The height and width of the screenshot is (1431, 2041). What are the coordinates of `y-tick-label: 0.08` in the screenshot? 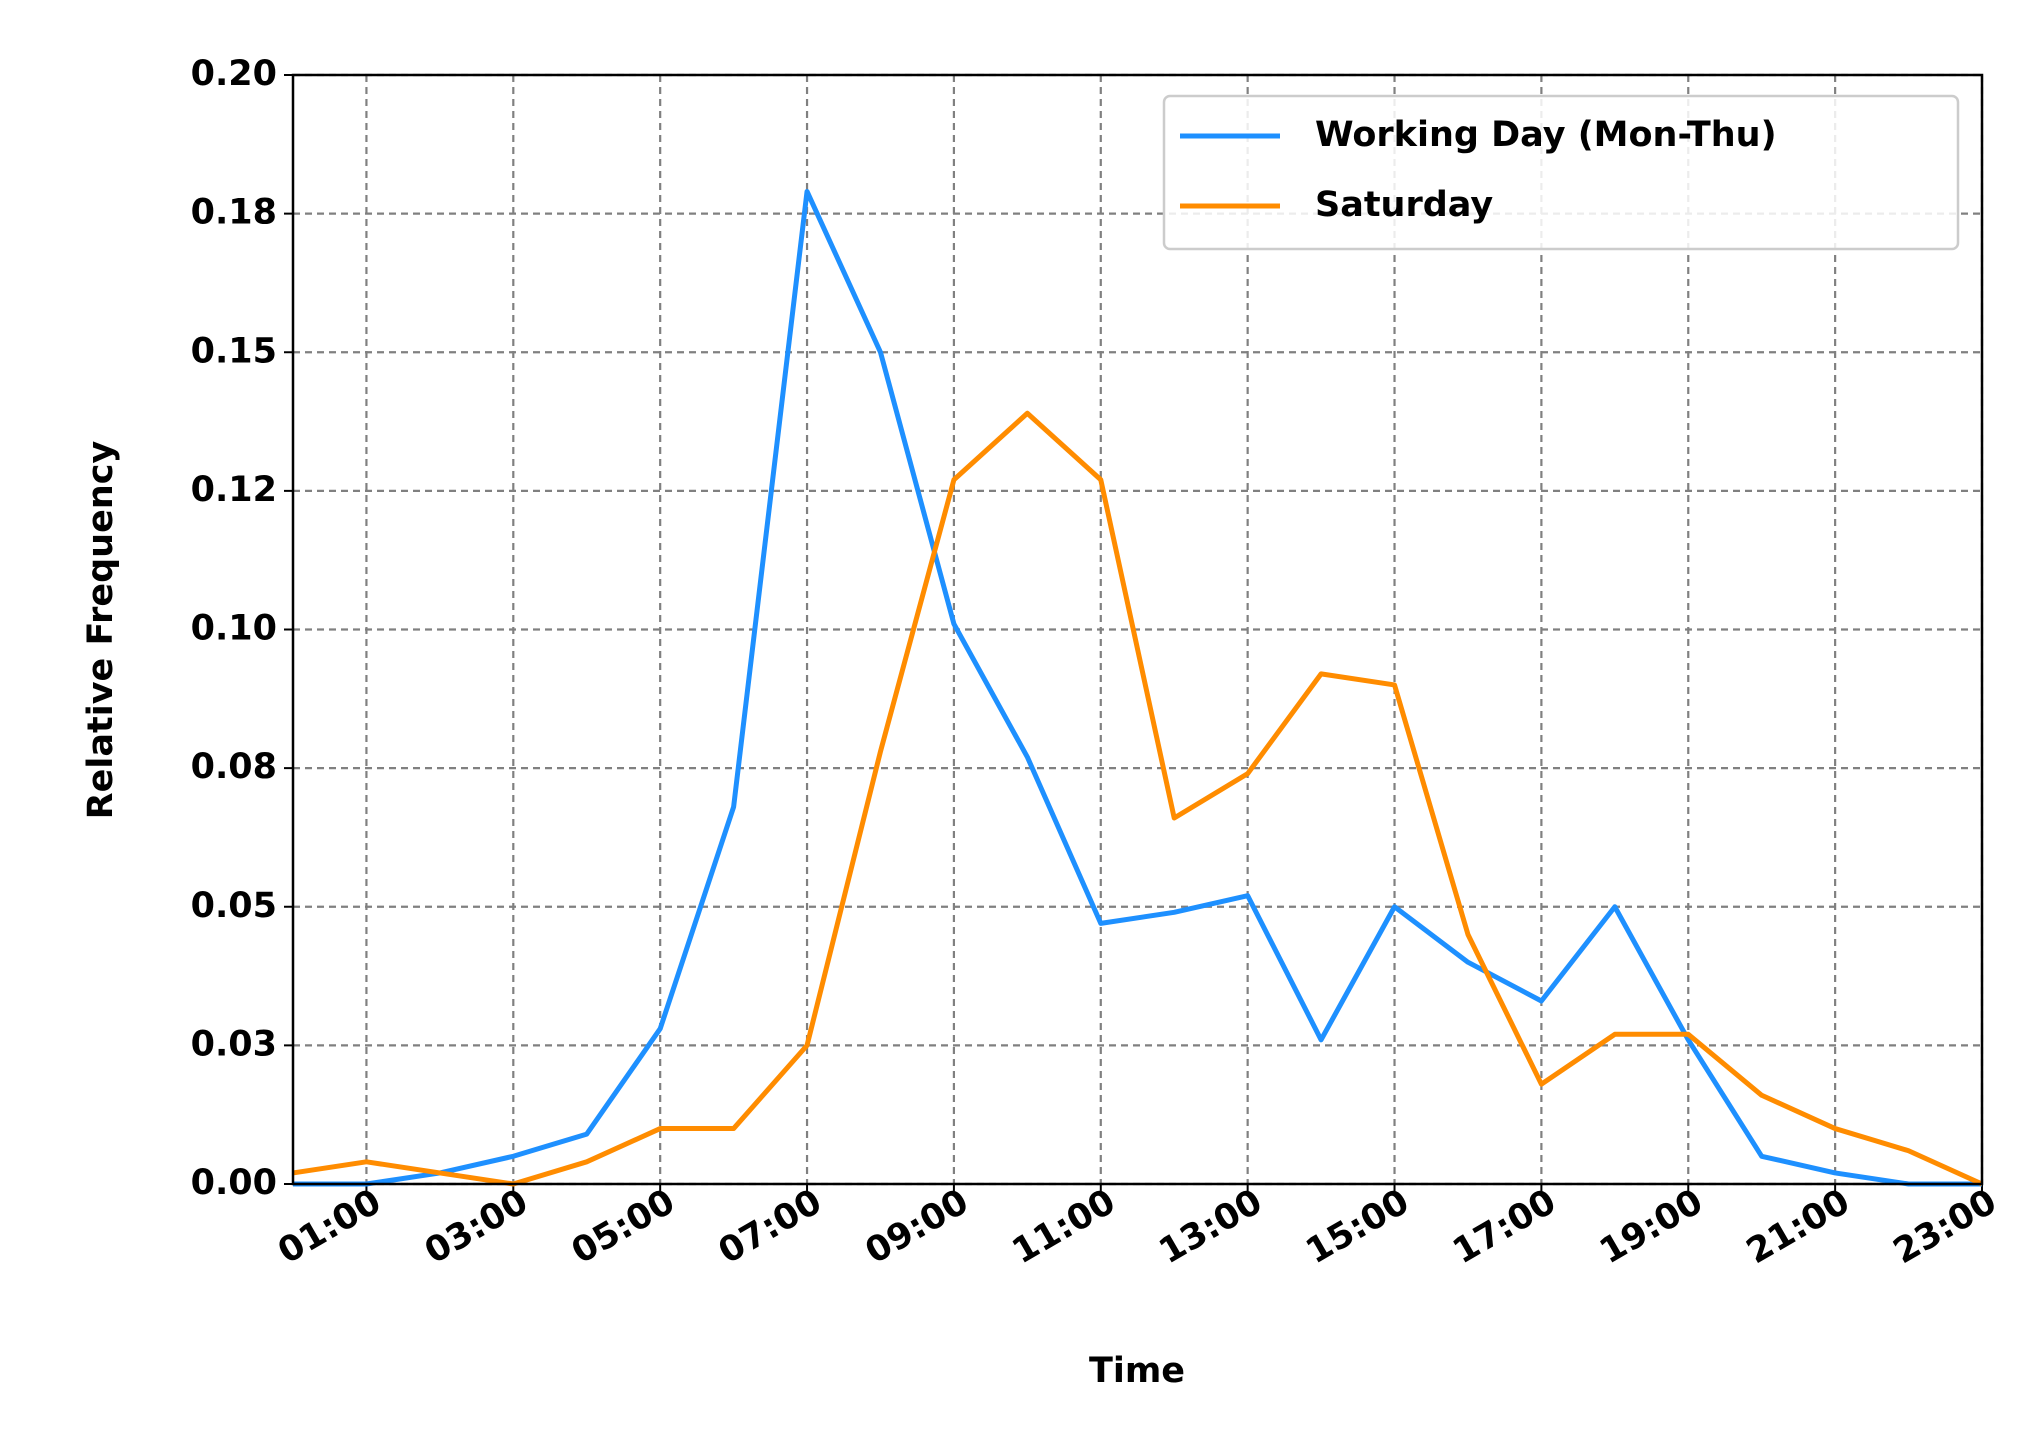 It's located at (234, 767).